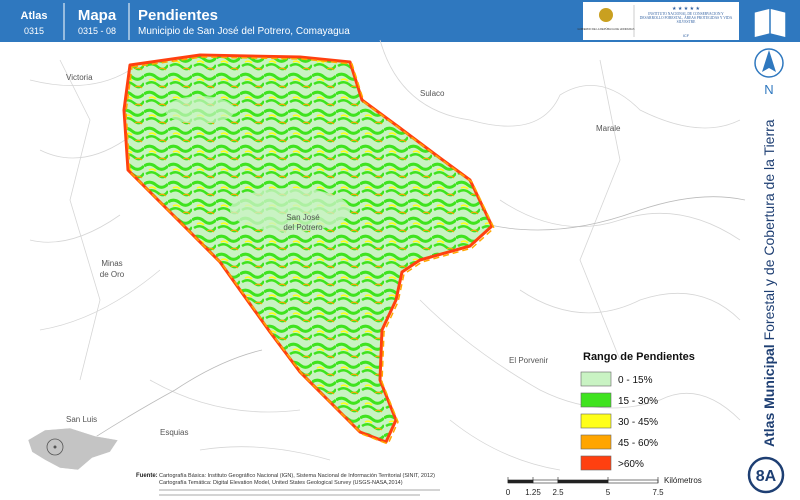  I want to click on logo-left-text: GOBIERNO DE LA REPÚBLICA DE HONDURAS, so click(605, 28).